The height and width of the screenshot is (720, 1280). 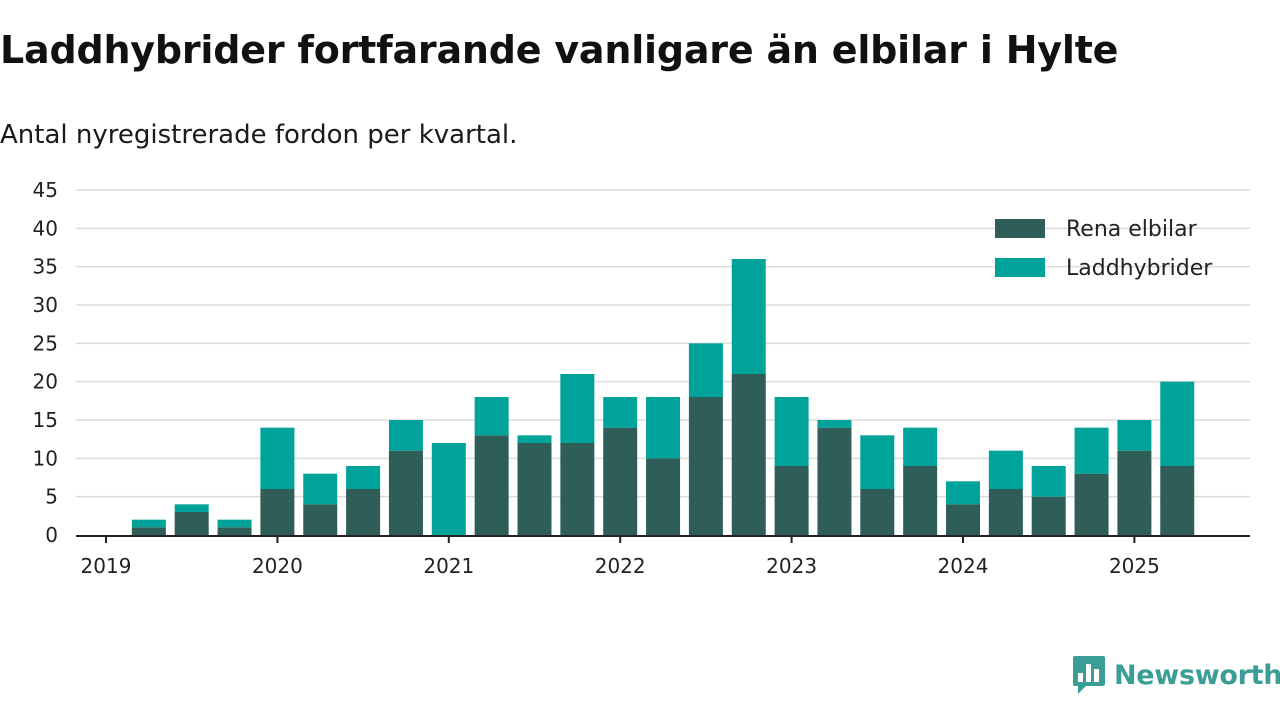 I want to click on legend-label-laddhybrider: Laddhybrider, so click(x=1139, y=268).